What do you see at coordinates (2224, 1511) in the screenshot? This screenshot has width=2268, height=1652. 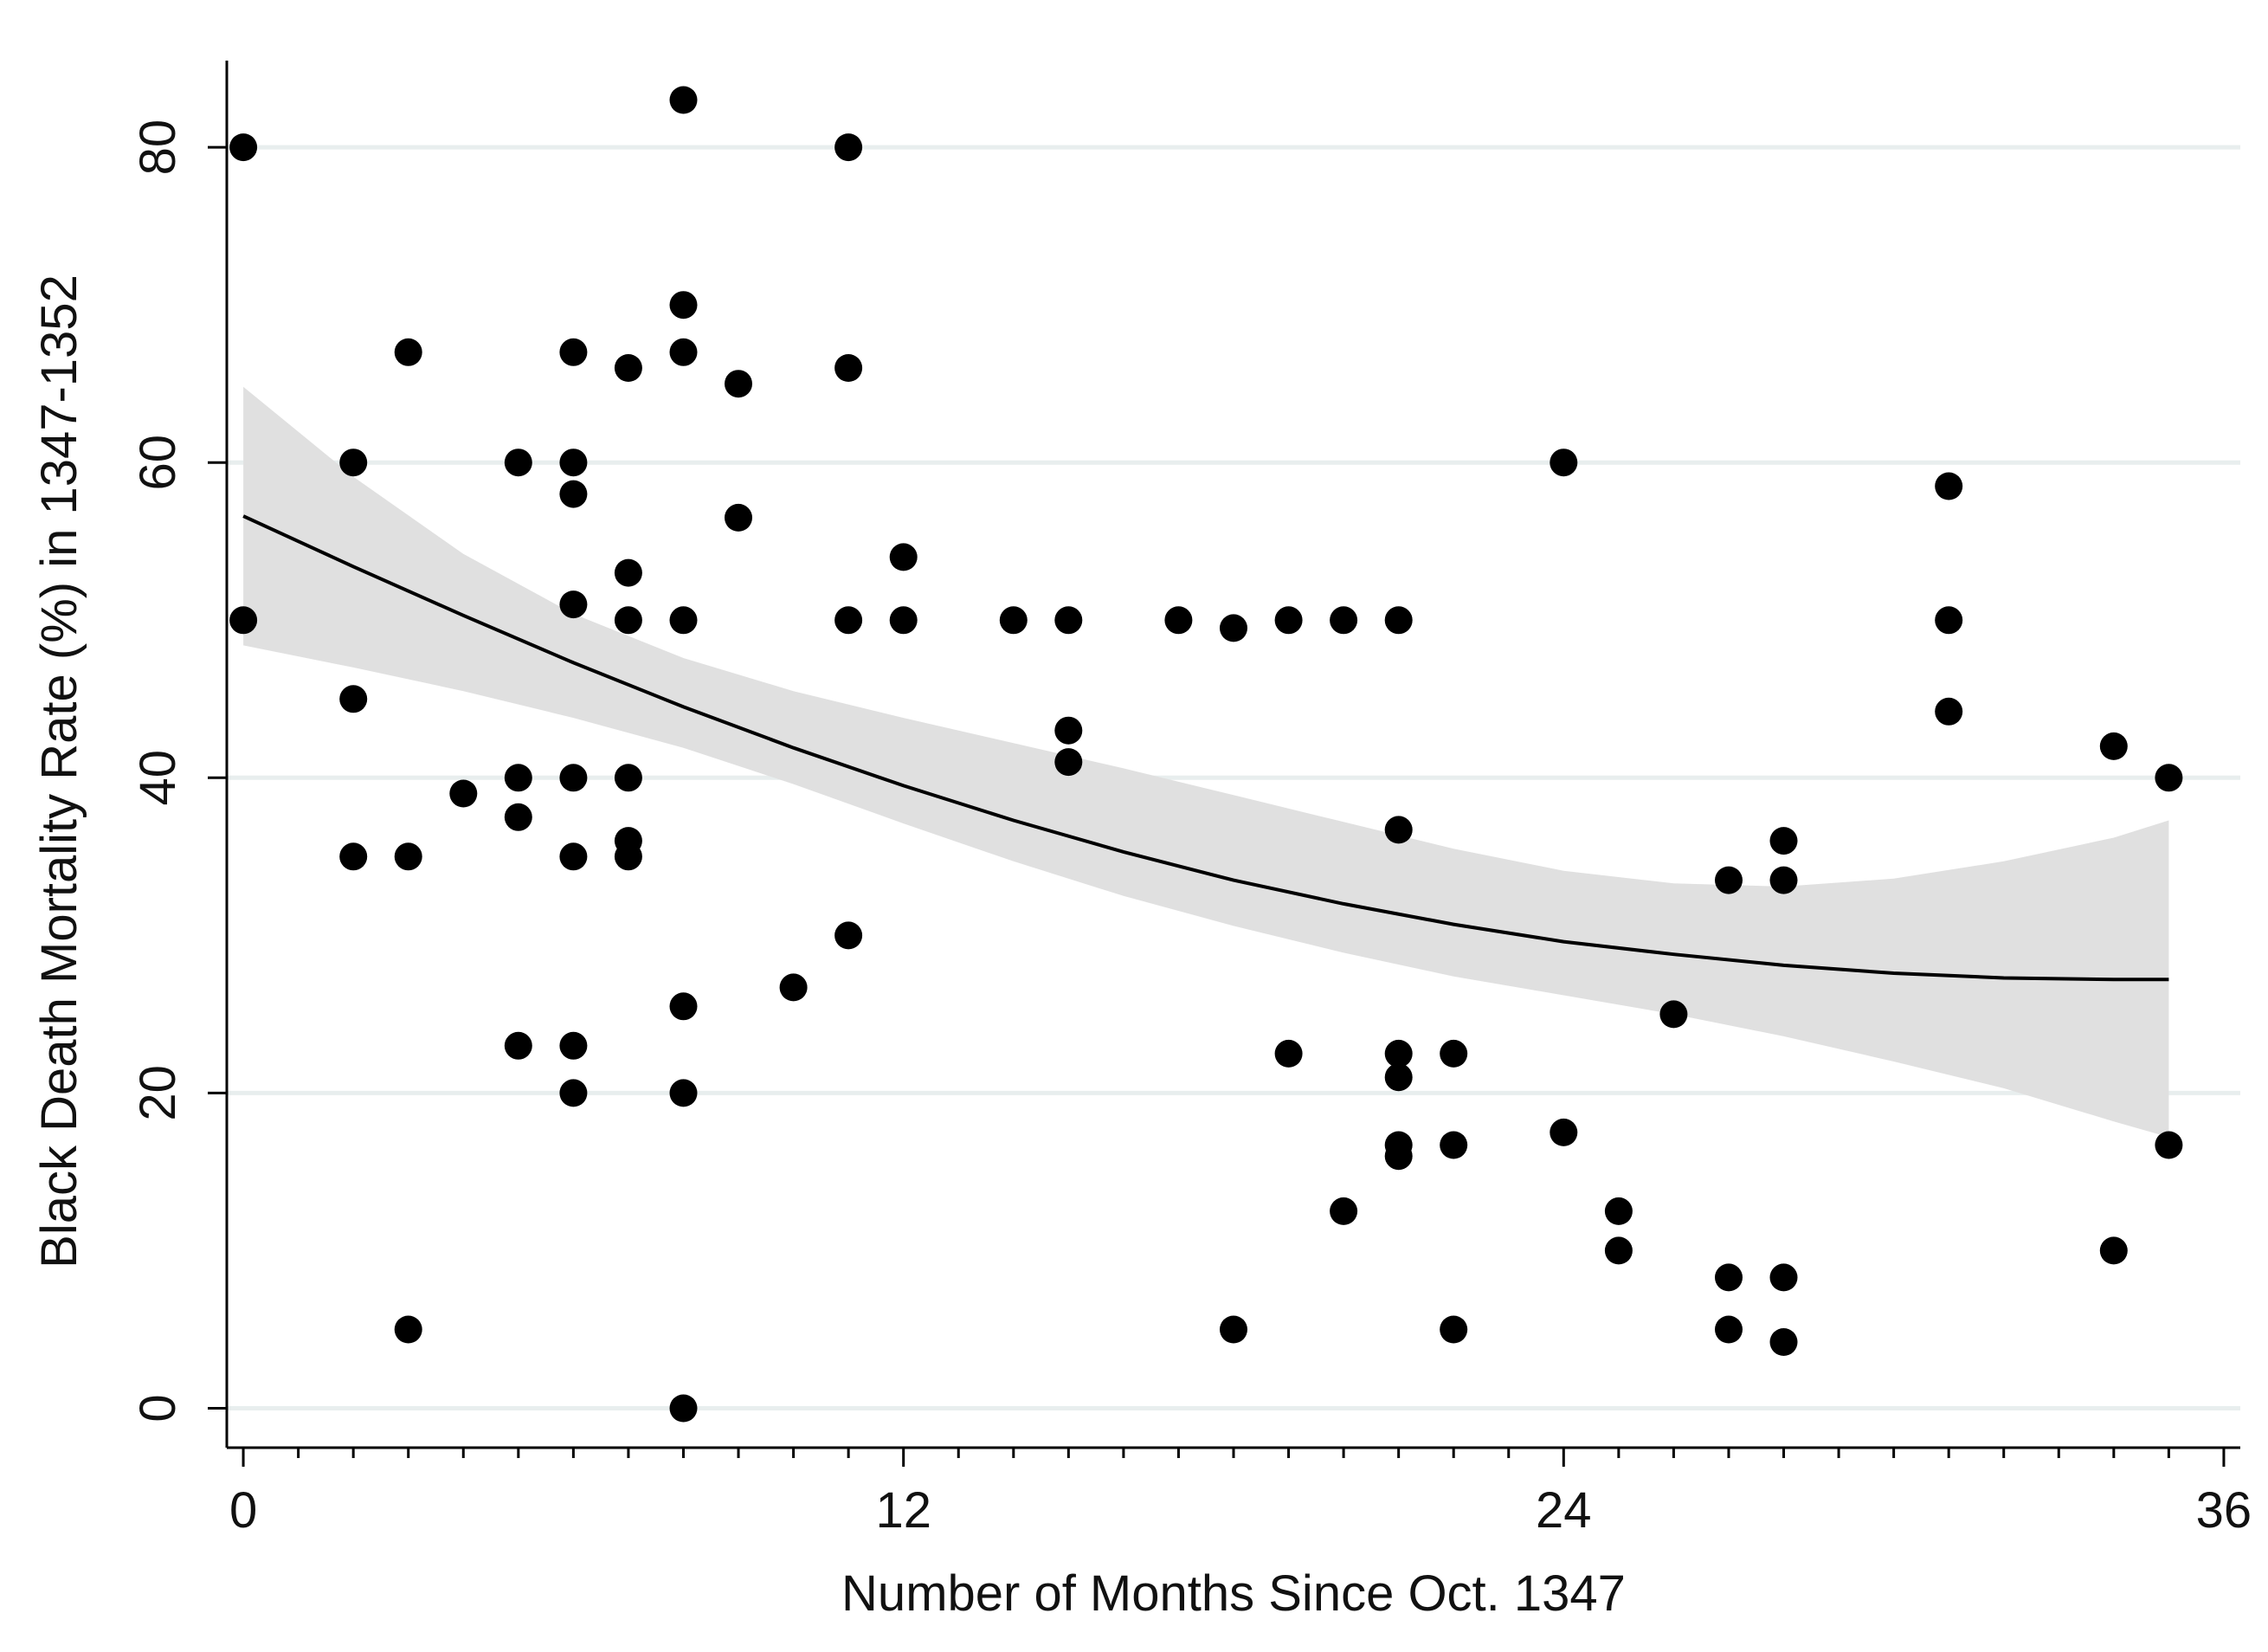 I see `x-tick-label: 36` at bounding box center [2224, 1511].